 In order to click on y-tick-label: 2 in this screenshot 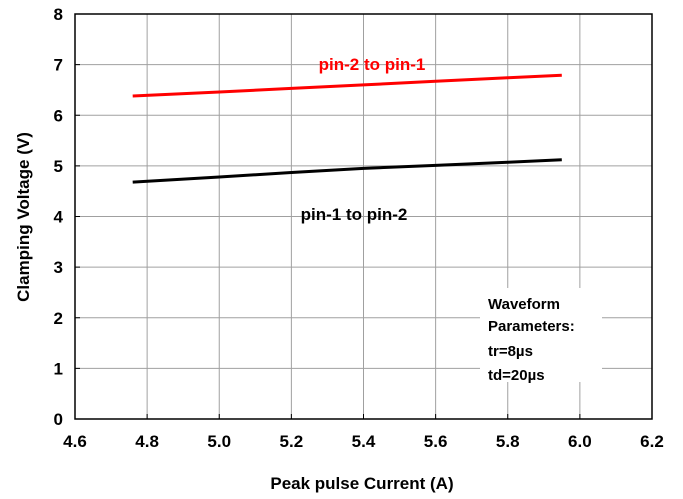, I will do `click(58, 318)`.